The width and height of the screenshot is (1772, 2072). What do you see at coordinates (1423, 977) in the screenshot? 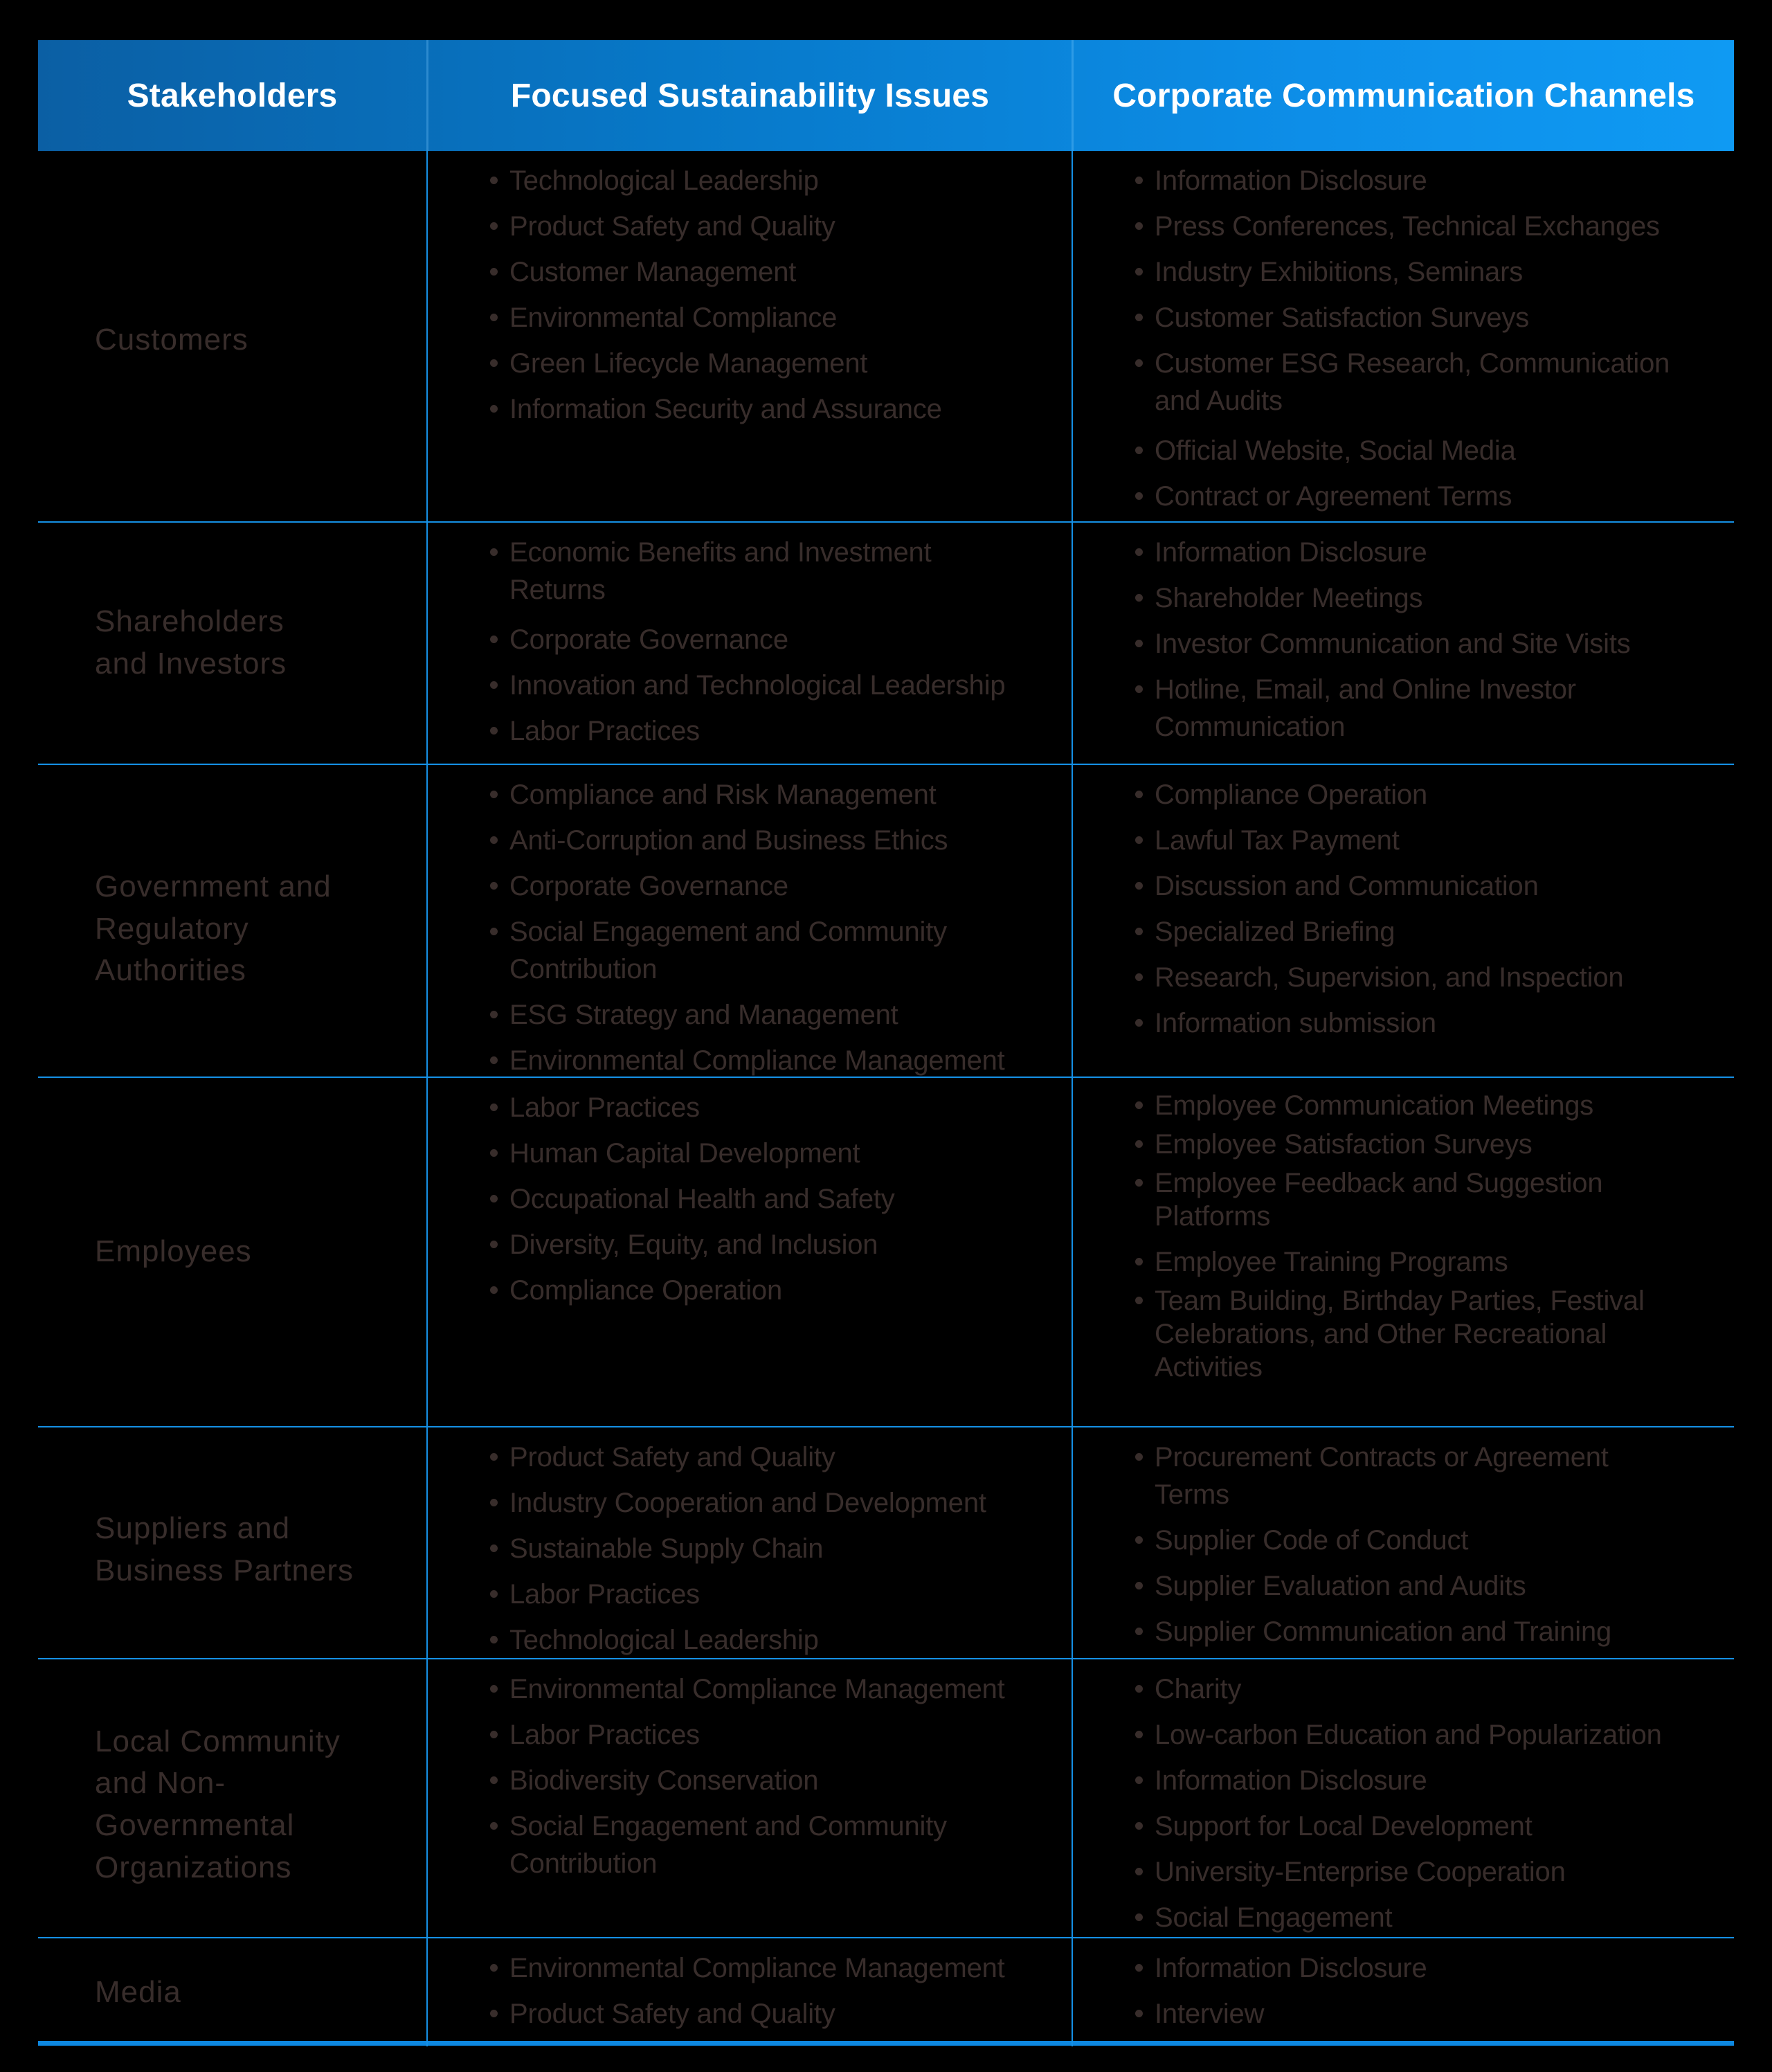
I see `channel-item: Research, Supervision, and Inspection` at bounding box center [1423, 977].